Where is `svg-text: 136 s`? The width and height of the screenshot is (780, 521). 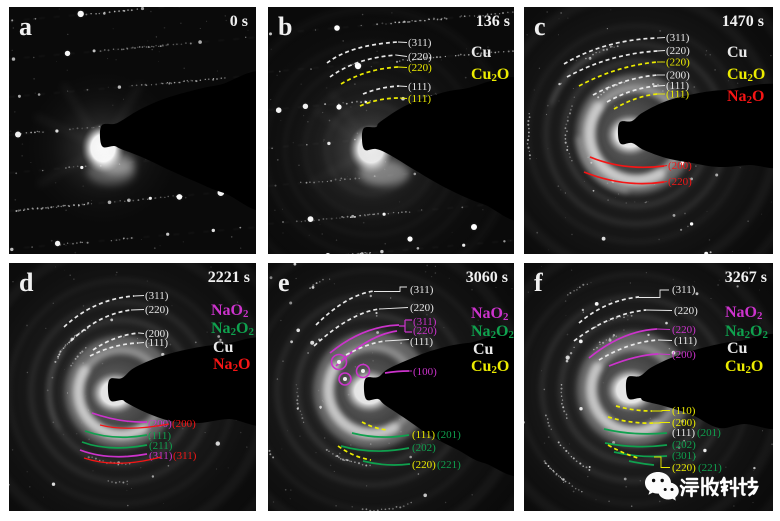
svg-text: 136 s is located at coordinates (493, 21).